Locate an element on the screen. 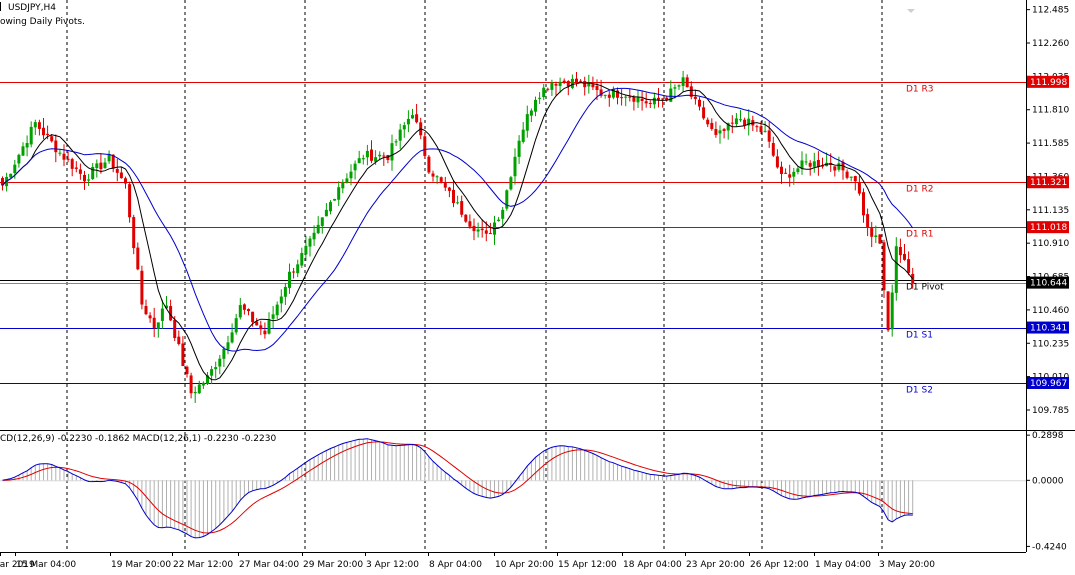 This screenshot has height=575, width=1075. pivot-price-tag-label: 110.341 is located at coordinates (1048, 329).